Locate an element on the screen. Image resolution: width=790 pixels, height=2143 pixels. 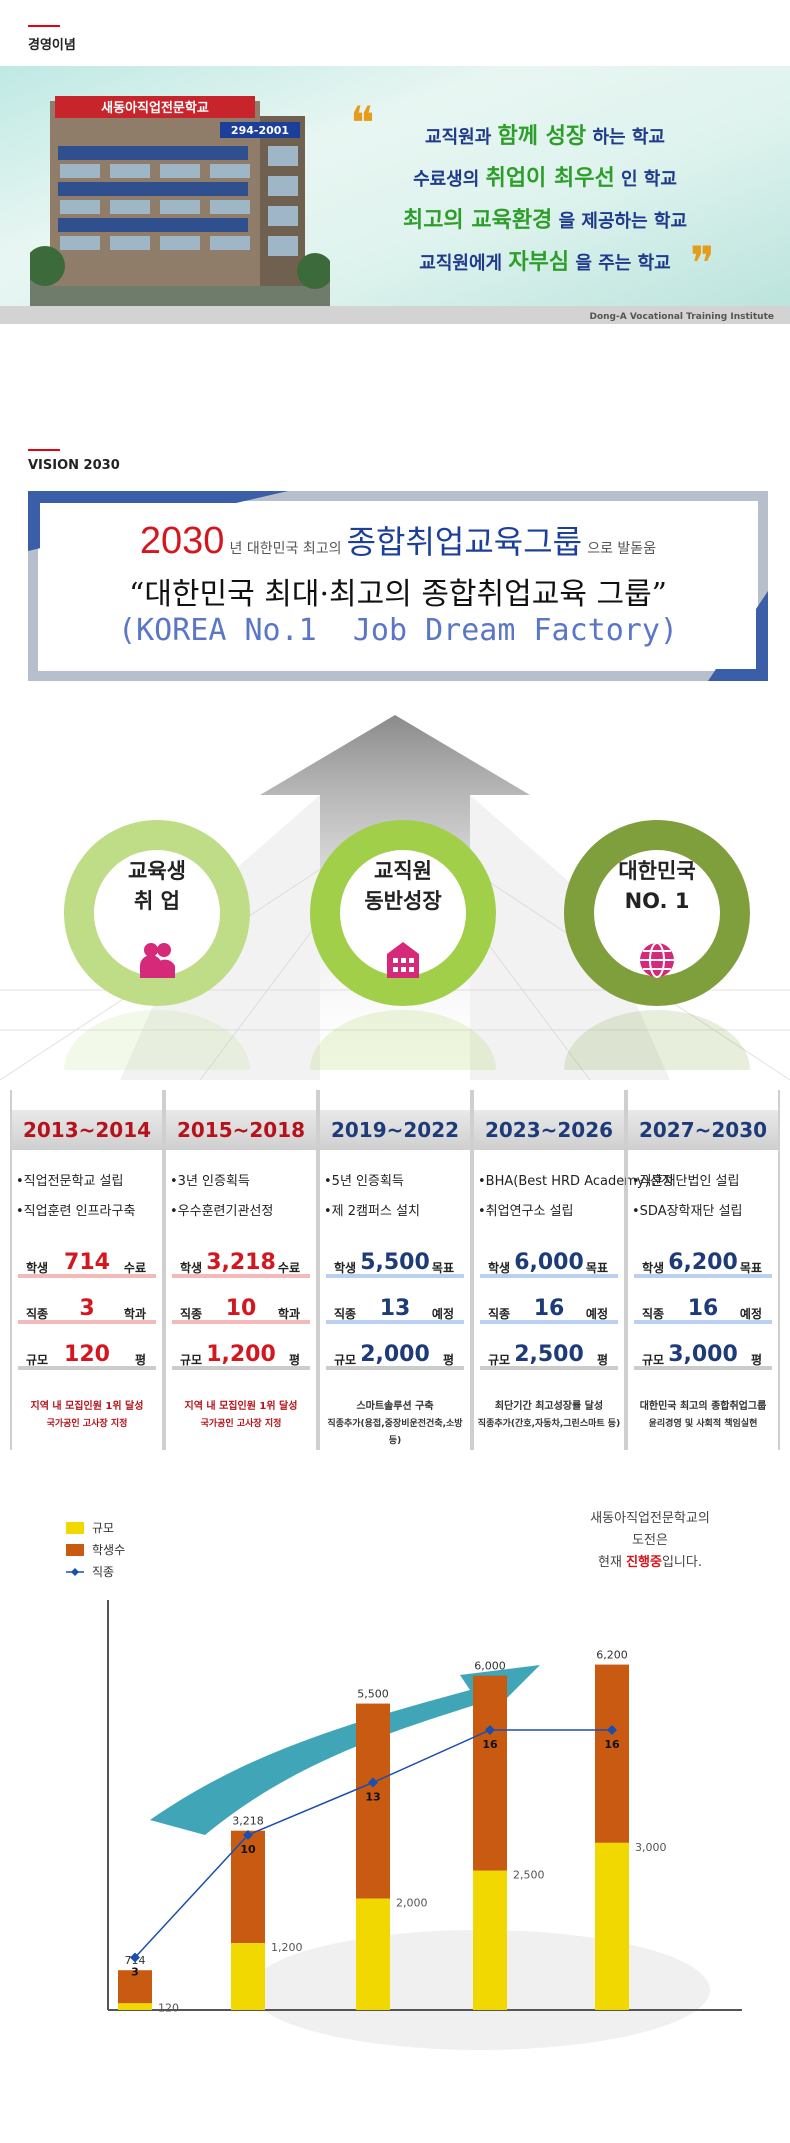
students-value: 6,200 is located at coordinates (703, 1262).